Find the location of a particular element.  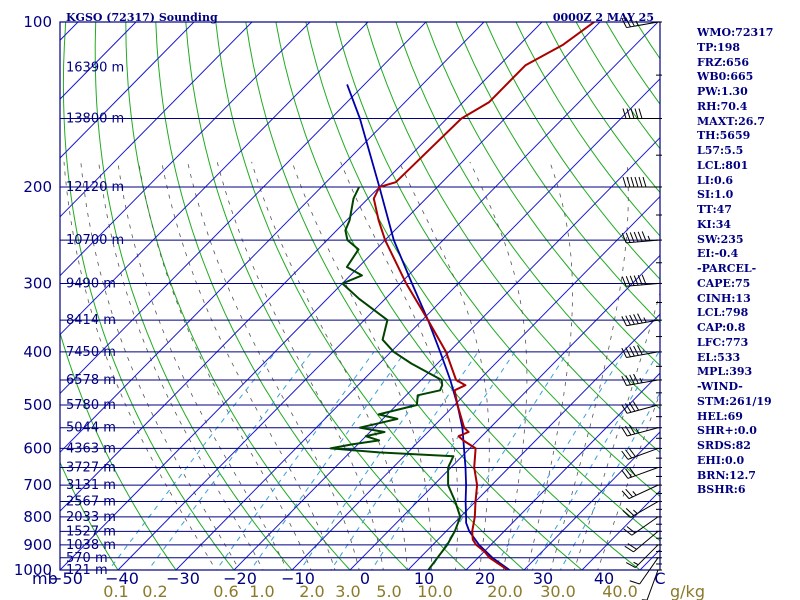

mixing-ratio-label: 1.0 is located at coordinates (261, 591).